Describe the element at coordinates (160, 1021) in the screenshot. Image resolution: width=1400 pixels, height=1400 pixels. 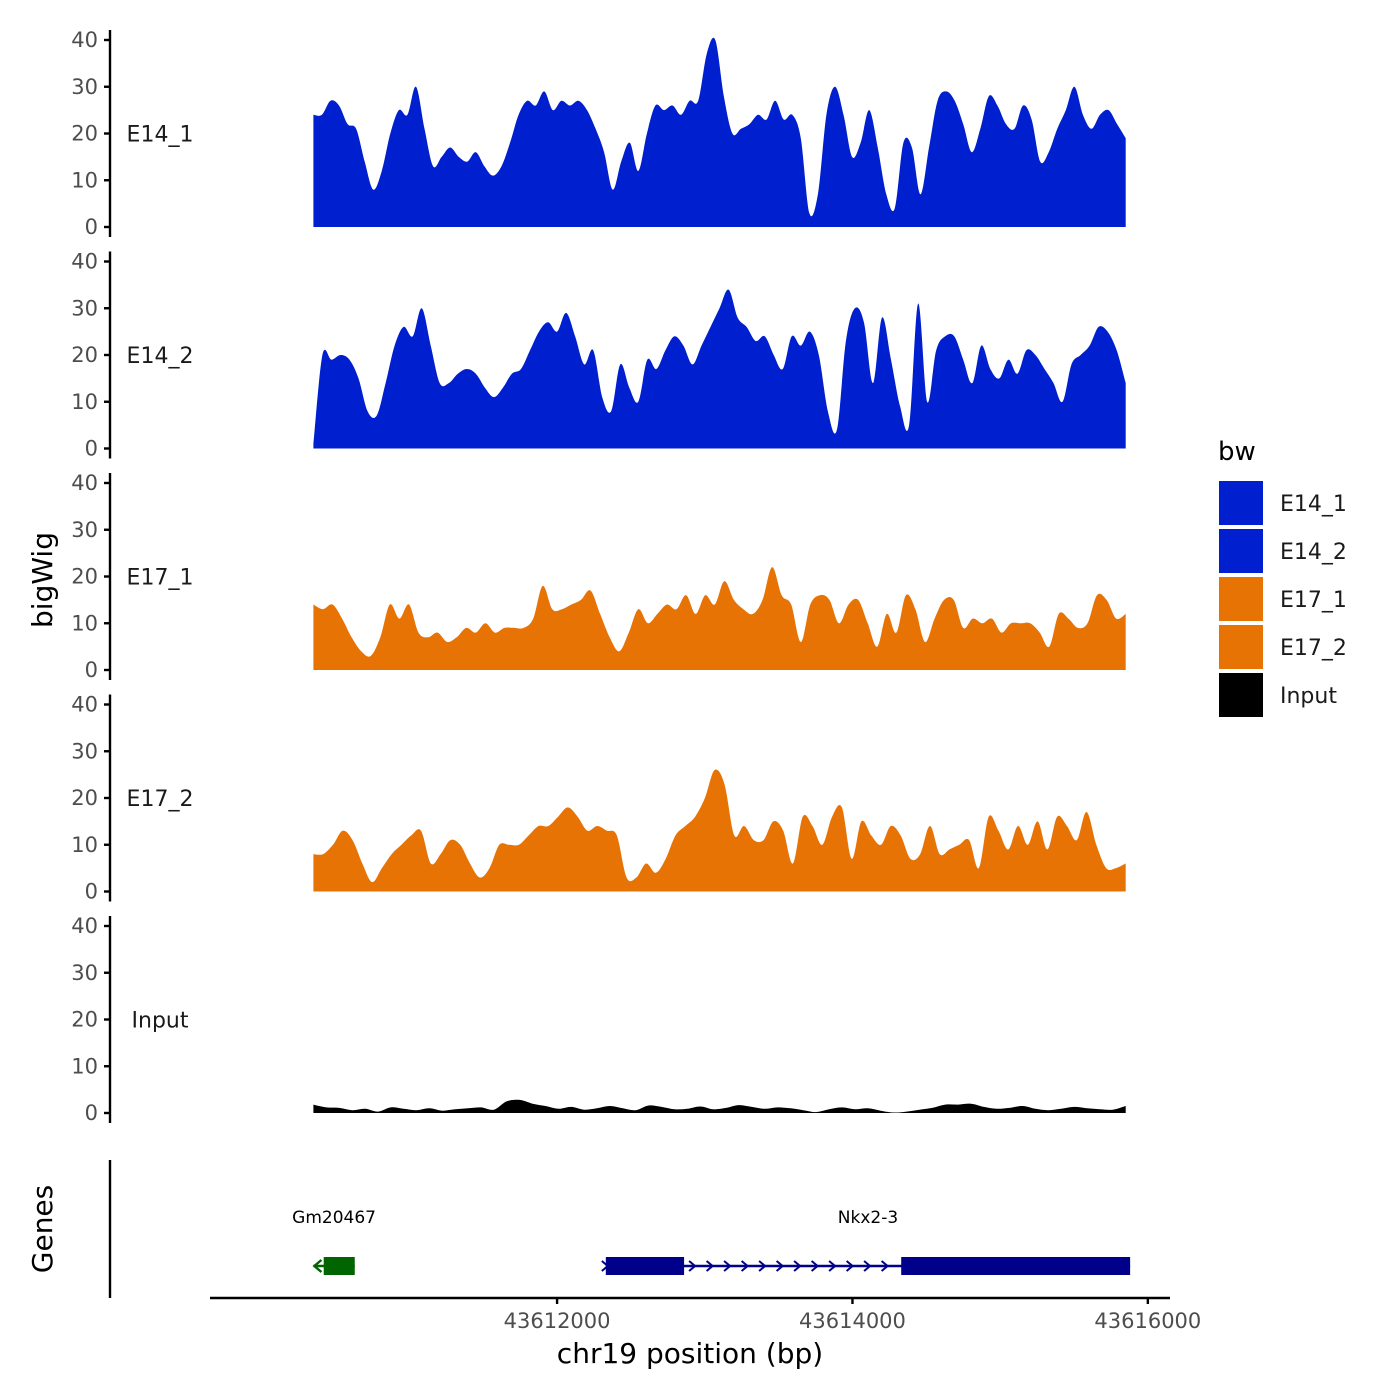
I see `track-label: Input` at that location.